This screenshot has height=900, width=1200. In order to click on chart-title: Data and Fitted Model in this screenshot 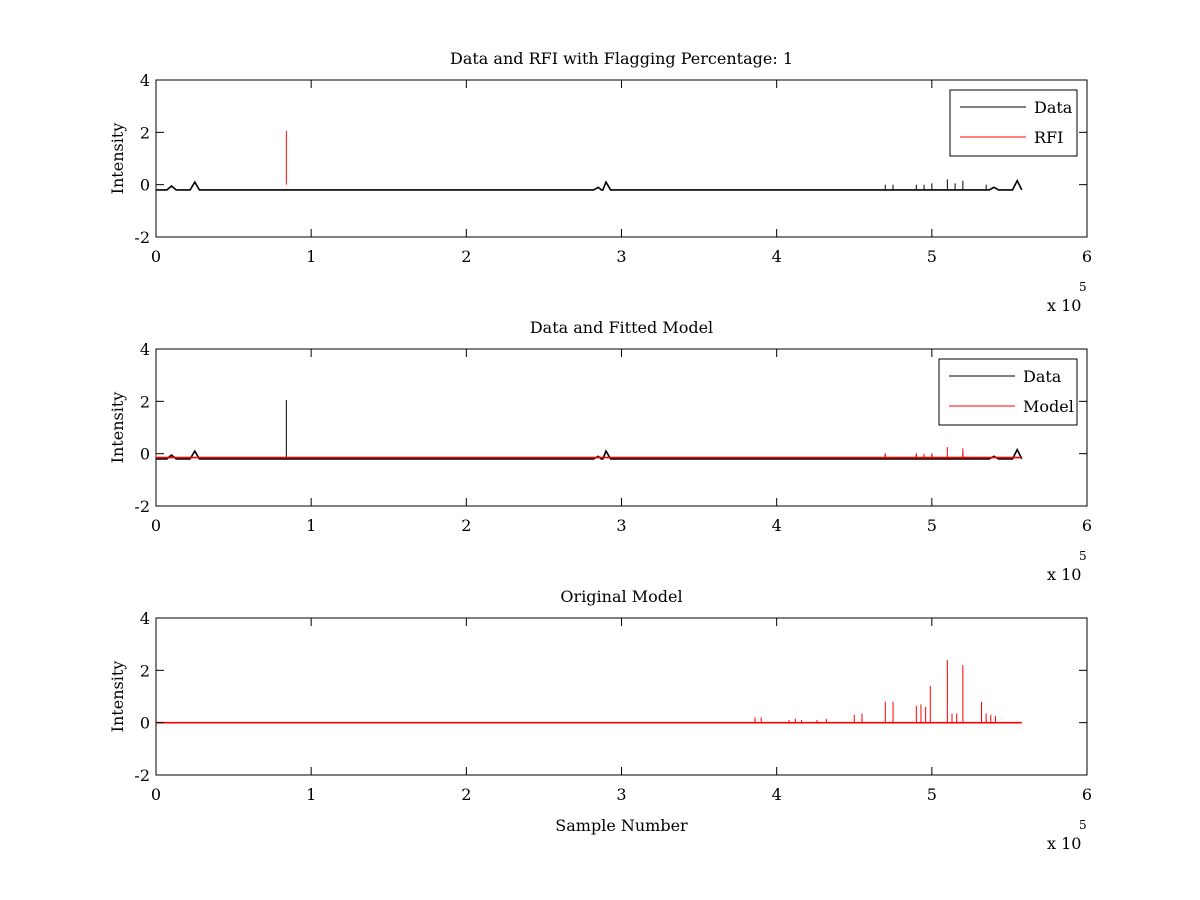, I will do `click(621, 327)`.